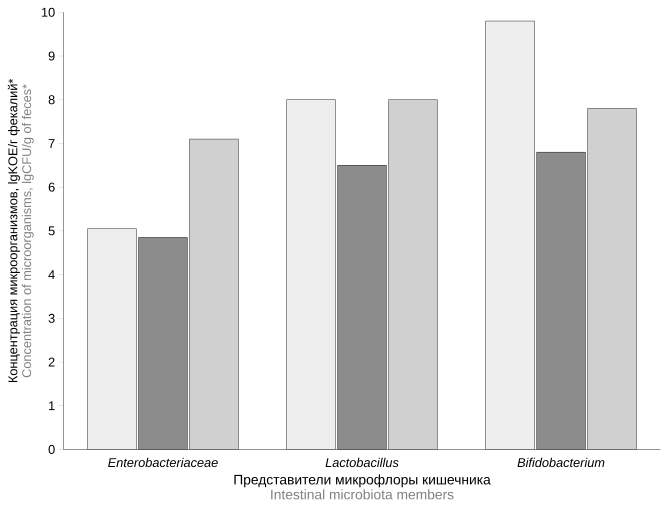 The width and height of the screenshot is (665, 507). I want to click on y-tick-label: 3, so click(51, 318).